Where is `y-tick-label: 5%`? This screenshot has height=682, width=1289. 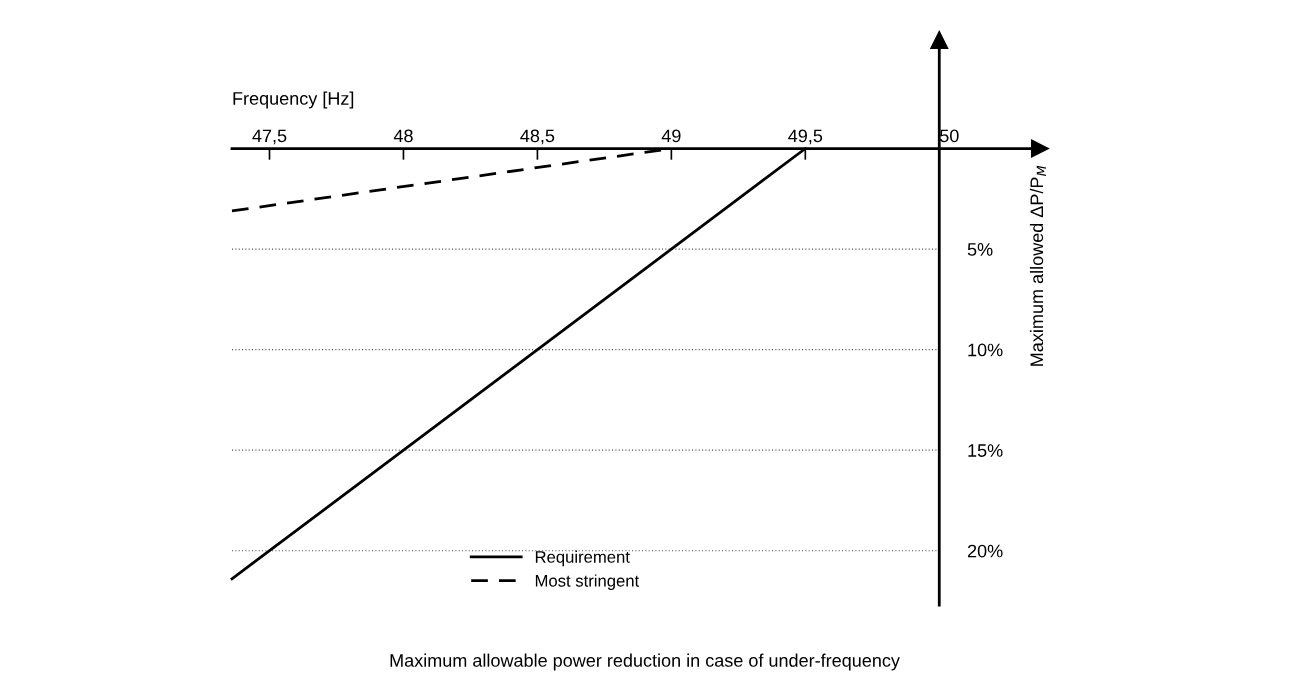 y-tick-label: 5% is located at coordinates (980, 249).